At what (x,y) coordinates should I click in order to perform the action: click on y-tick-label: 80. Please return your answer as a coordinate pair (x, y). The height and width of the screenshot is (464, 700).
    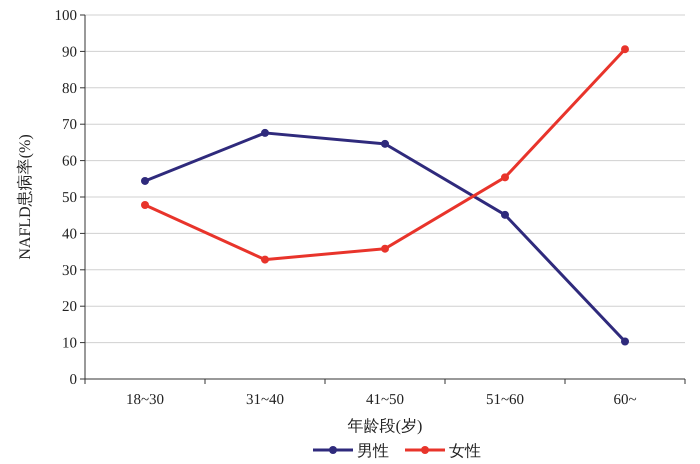
    Looking at the image, I should click on (69, 88).